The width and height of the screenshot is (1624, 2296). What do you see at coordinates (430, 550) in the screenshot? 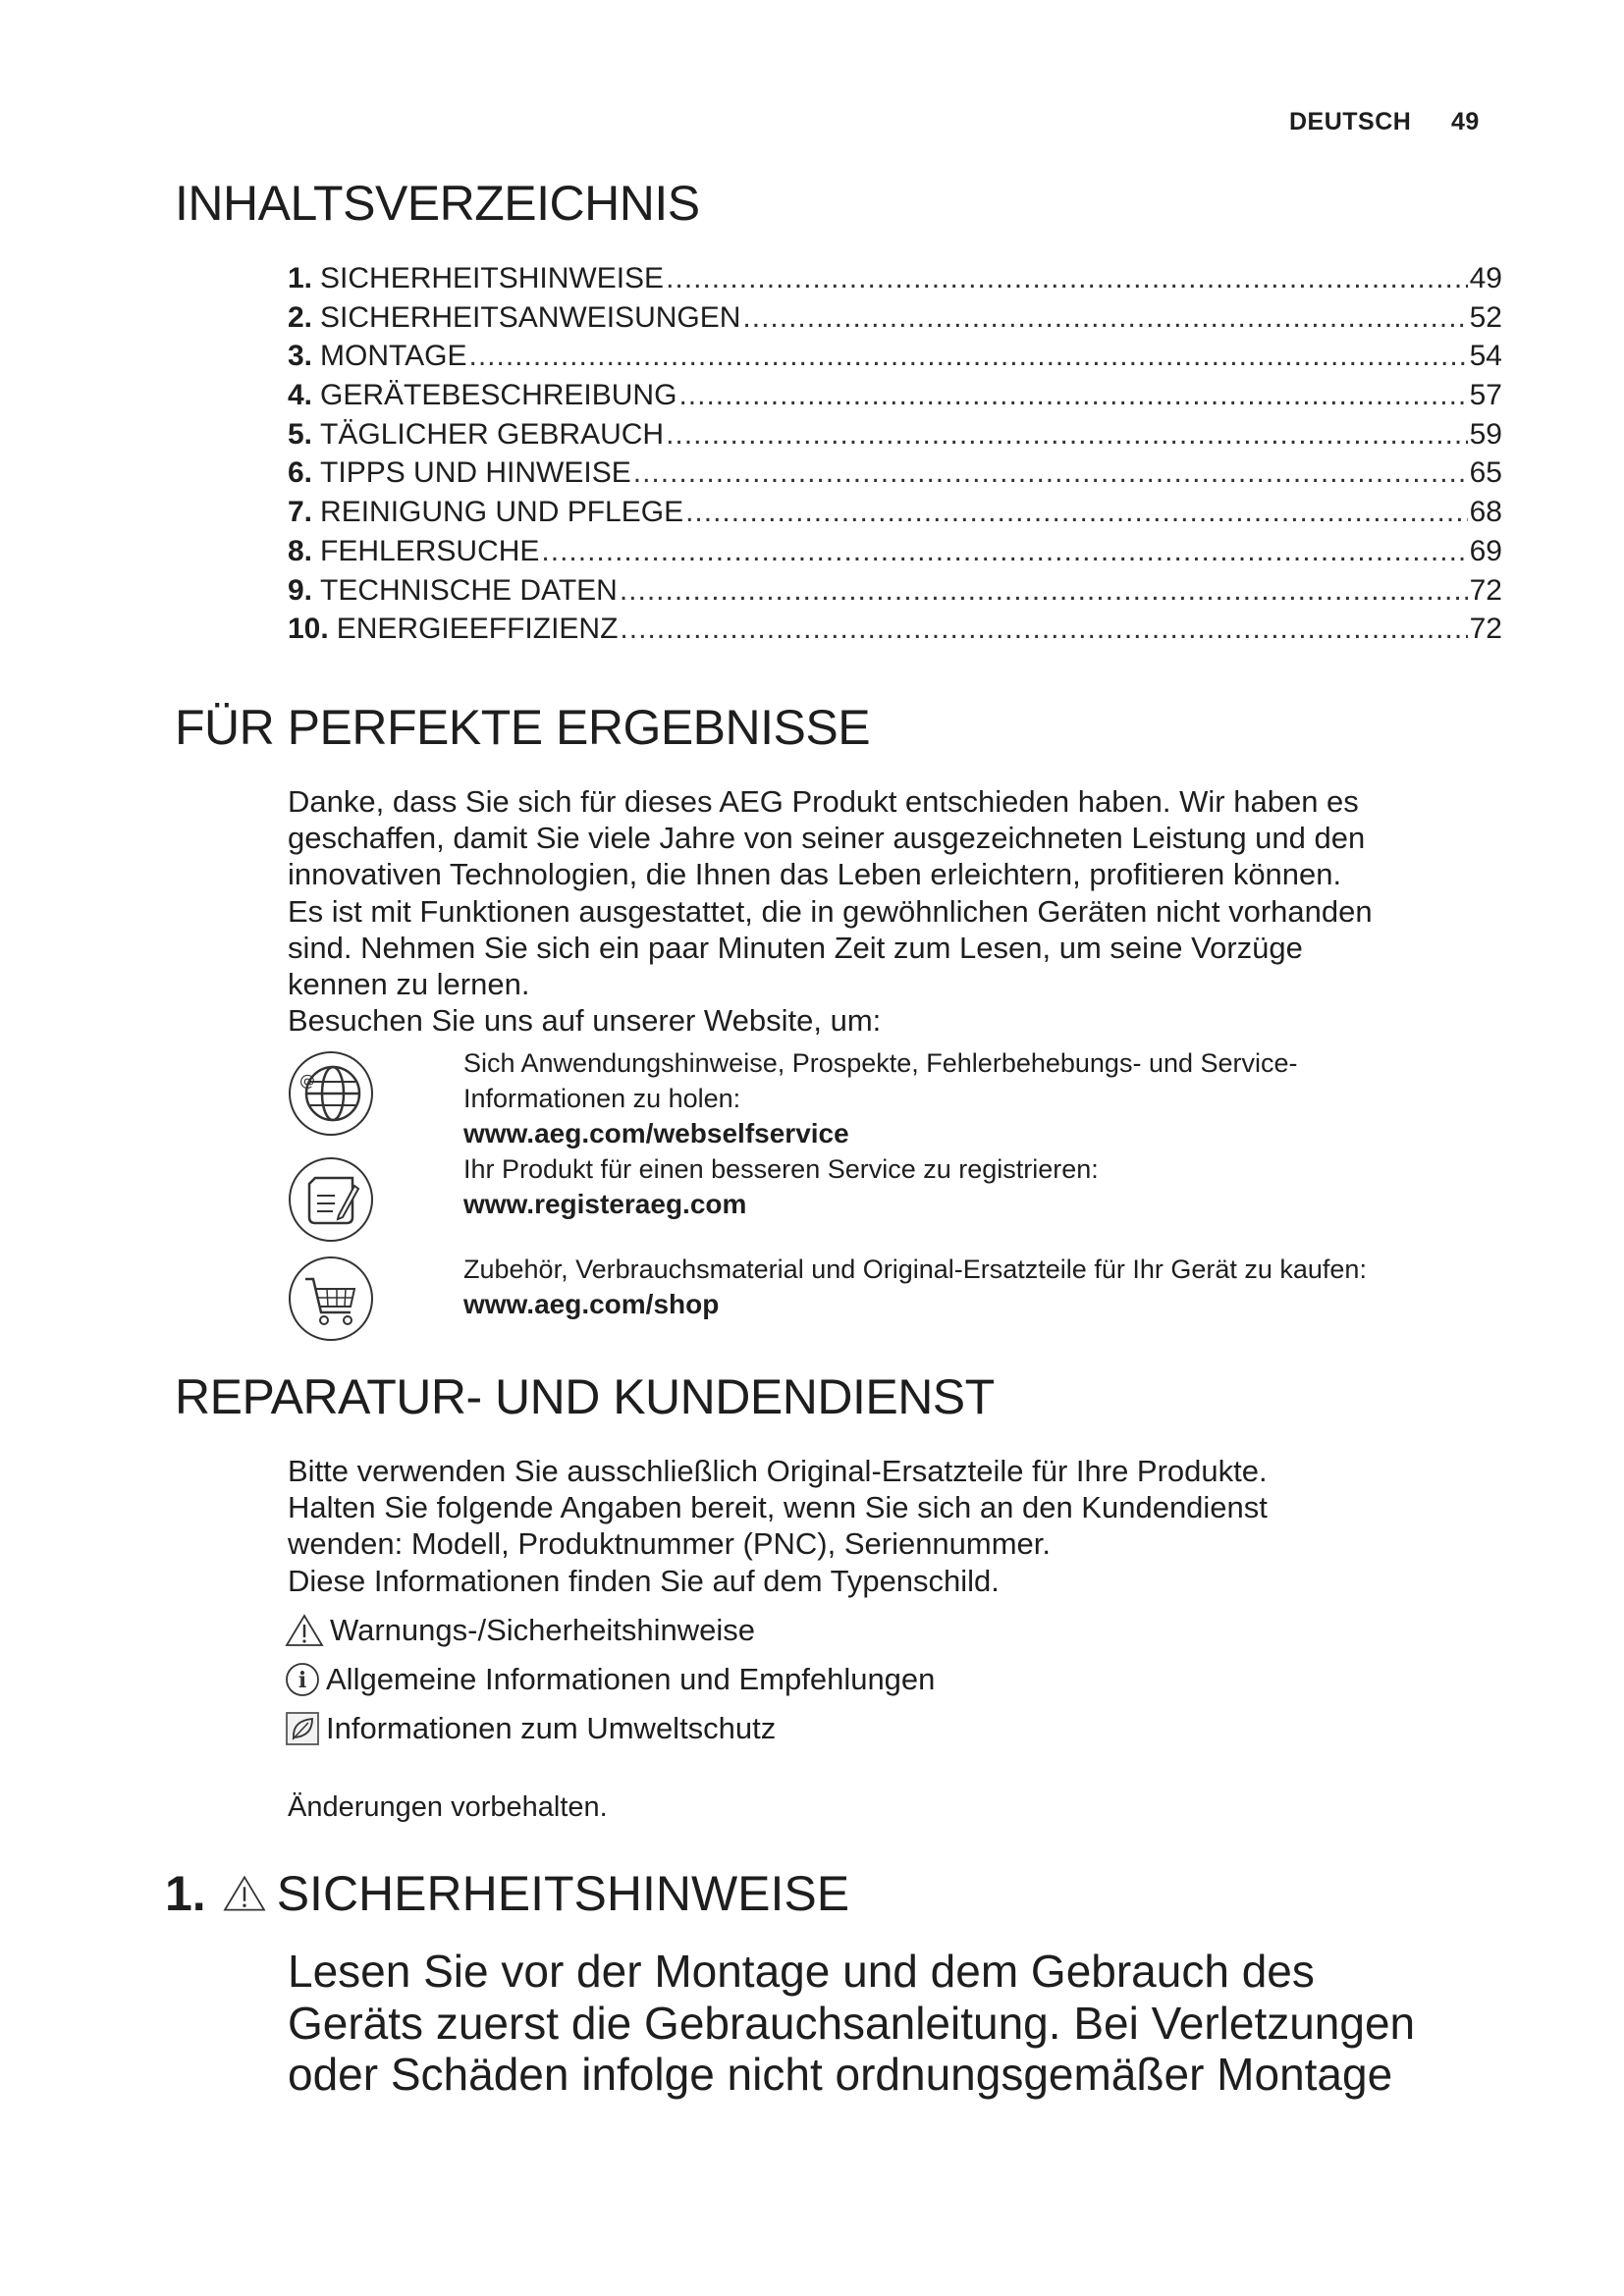
I see `toc-label: FEHLERSUCHE` at bounding box center [430, 550].